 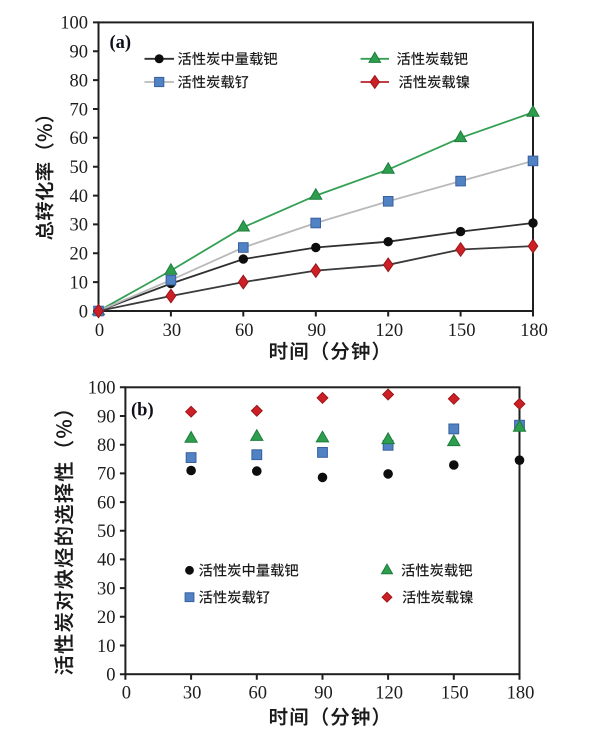 What do you see at coordinates (121, 43) in the screenshot?
I see `svg-text: (a)` at bounding box center [121, 43].